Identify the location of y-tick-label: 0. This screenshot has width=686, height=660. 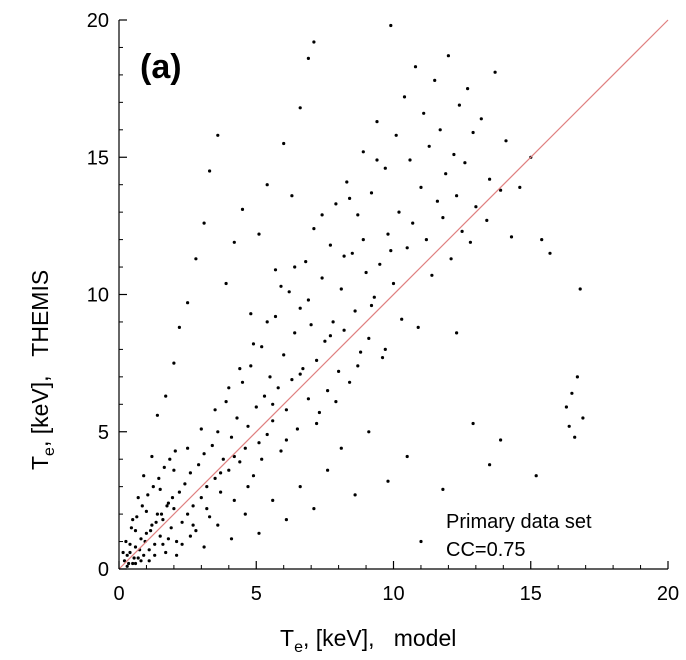
(103, 570).